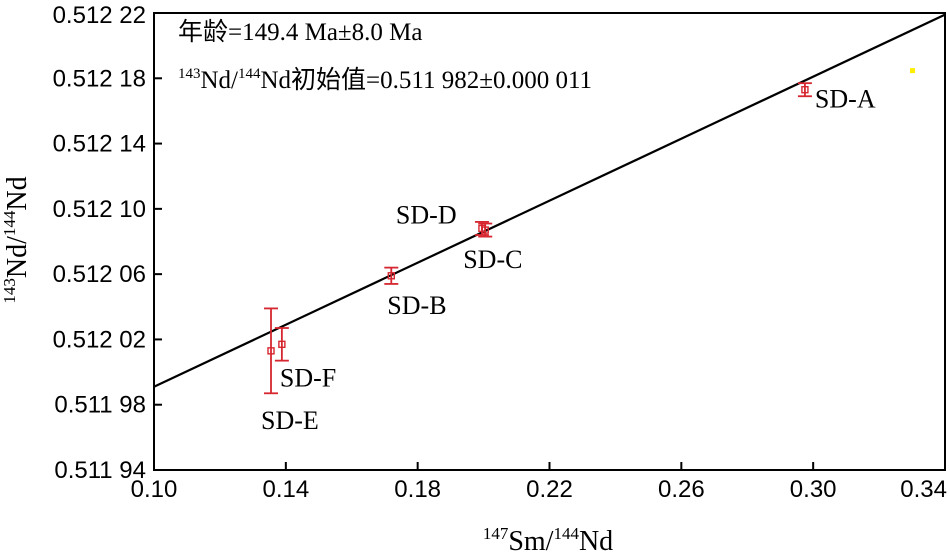 The image size is (950, 556). What do you see at coordinates (681, 489) in the screenshot?
I see `x-tick-label: 0.26` at bounding box center [681, 489].